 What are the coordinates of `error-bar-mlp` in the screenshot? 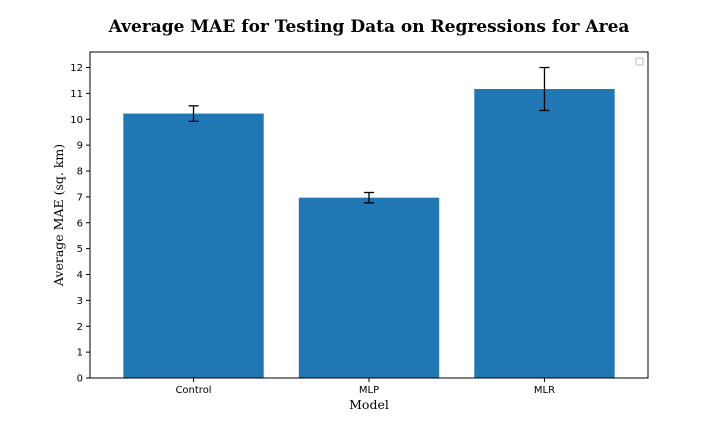 It's located at (369, 197).